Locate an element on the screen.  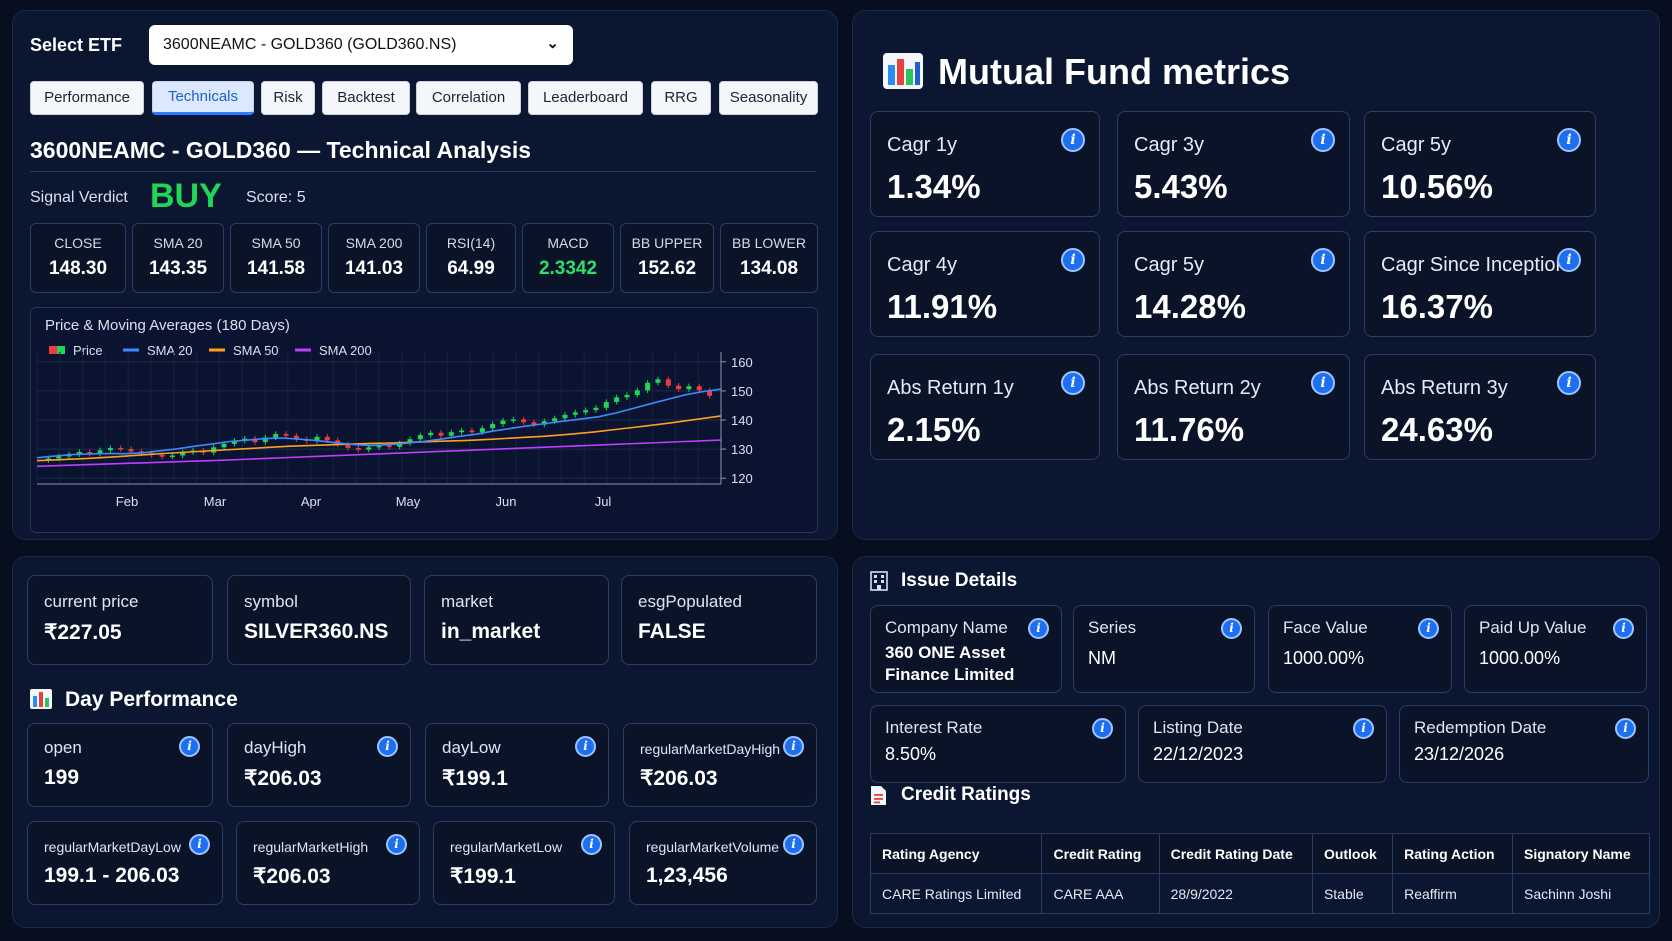
table-cell: CARE Ratings Limited is located at coordinates (956, 893).